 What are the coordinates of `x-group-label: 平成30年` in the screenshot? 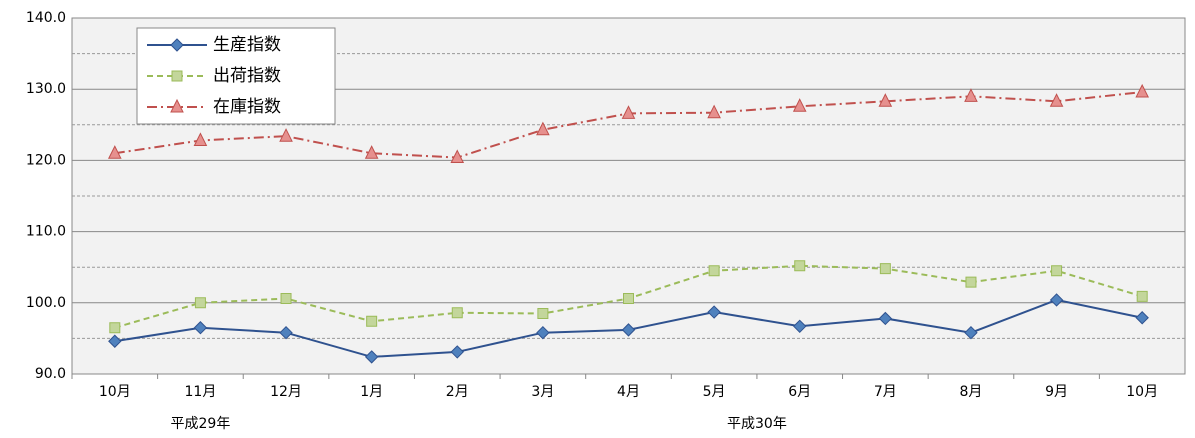 It's located at (757, 424).